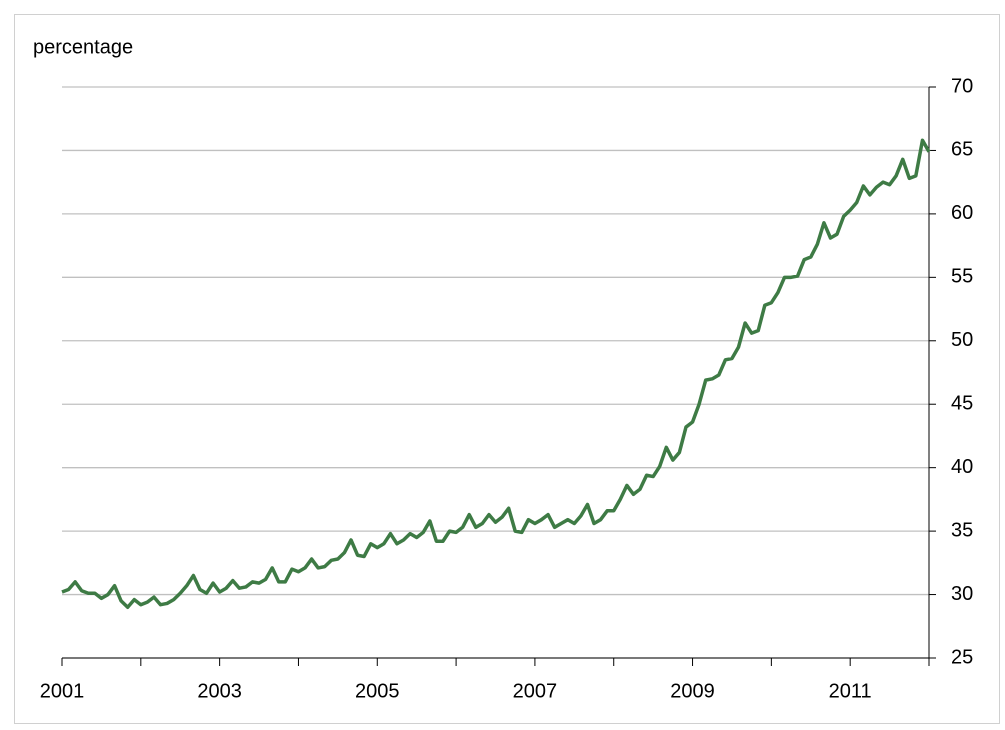 Image resolution: width=1005 pixels, height=730 pixels. Describe the element at coordinates (962, 277) in the screenshot. I see `y-tick-label: 55` at that location.